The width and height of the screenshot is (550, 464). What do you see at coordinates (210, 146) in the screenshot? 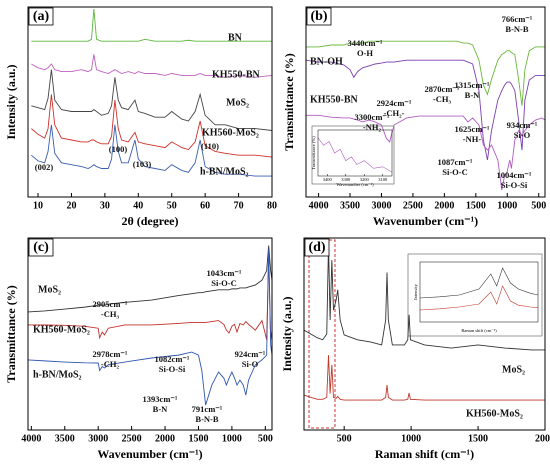
I see `annotation: (110)` at bounding box center [210, 146].